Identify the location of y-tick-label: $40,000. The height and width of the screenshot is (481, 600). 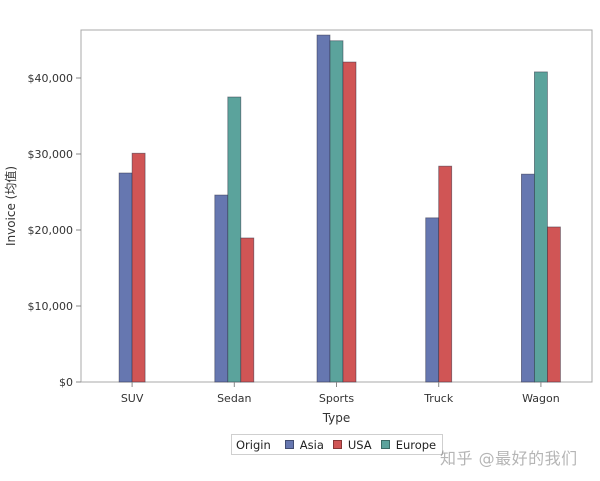
(51, 78).